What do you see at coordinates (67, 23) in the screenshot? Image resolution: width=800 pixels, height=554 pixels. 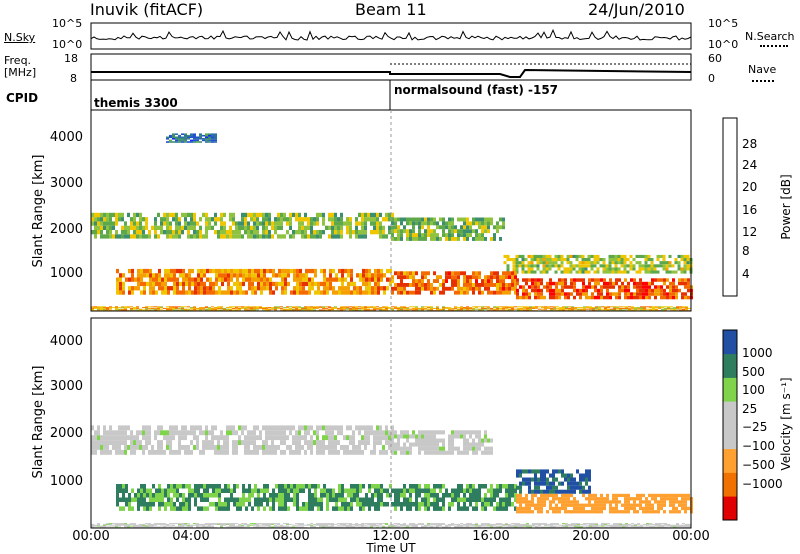 I see `nsky-tick-top: 10^5` at bounding box center [67, 23].